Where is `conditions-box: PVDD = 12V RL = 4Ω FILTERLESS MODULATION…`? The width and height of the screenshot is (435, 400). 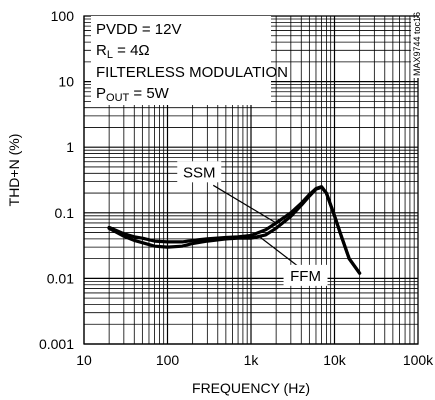
conditions-box: PVDD = 12V RL = 4Ω FILTERLESS MODULATION… is located at coordinates (189, 60).